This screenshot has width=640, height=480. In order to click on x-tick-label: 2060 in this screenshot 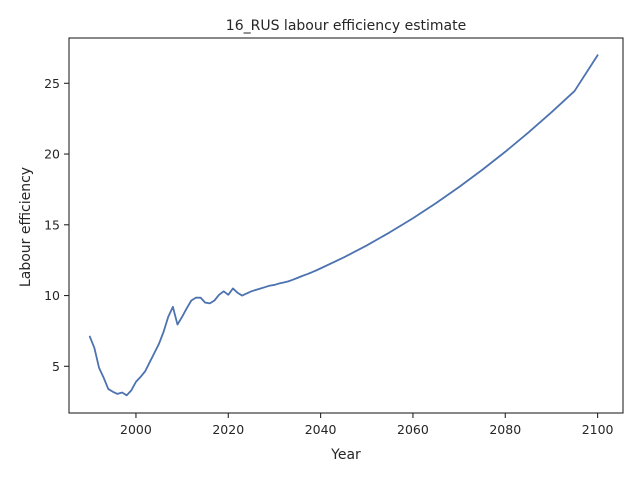, I will do `click(413, 429)`.